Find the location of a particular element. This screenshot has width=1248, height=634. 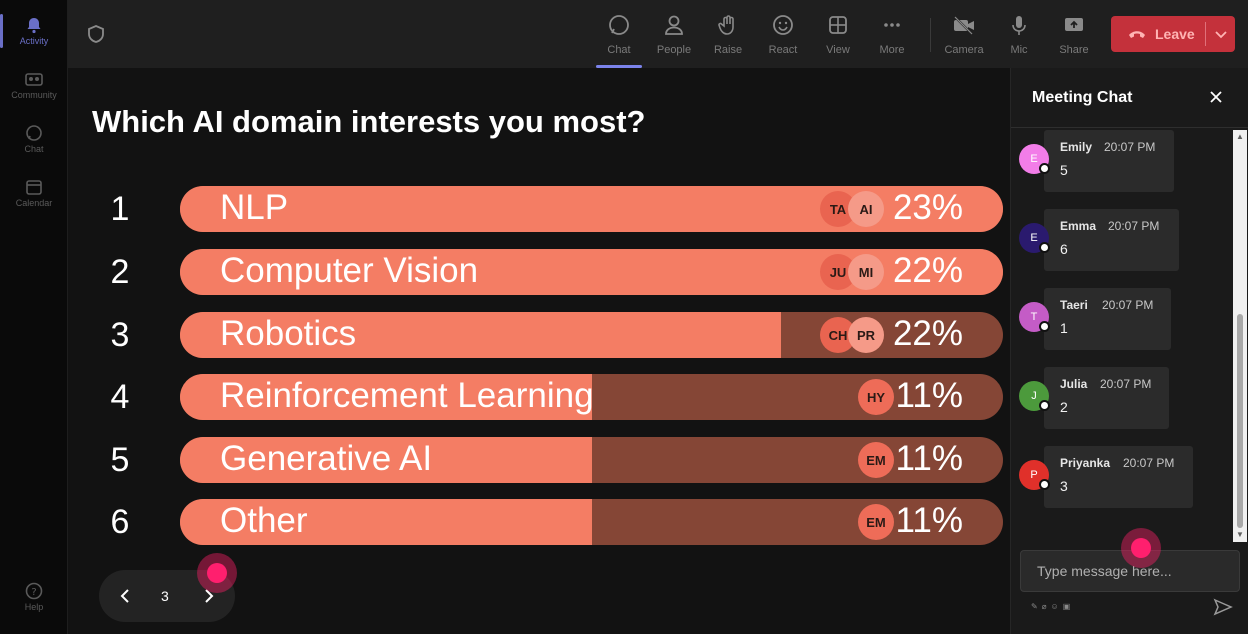

message-composer is located at coordinates (1130, 571).